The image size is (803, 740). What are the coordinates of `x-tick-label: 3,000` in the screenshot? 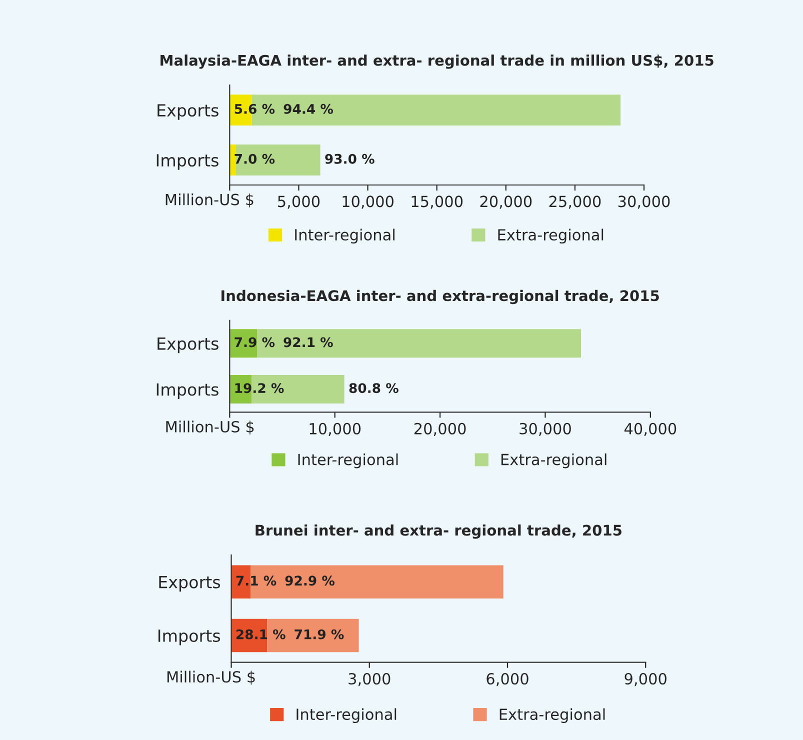 It's located at (369, 679).